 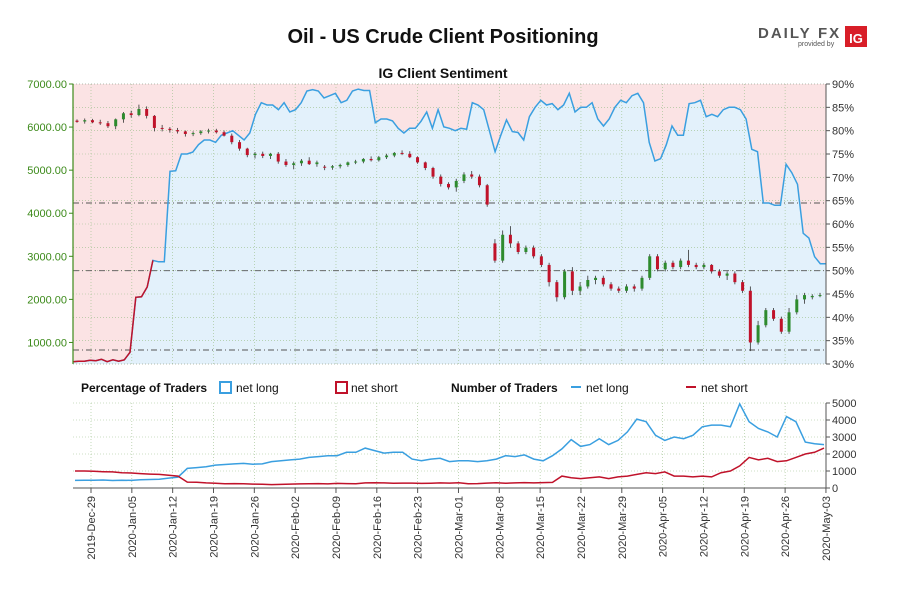 What do you see at coordinates (843, 342) in the screenshot?
I see `sentiment-tick-label: 35%` at bounding box center [843, 342].